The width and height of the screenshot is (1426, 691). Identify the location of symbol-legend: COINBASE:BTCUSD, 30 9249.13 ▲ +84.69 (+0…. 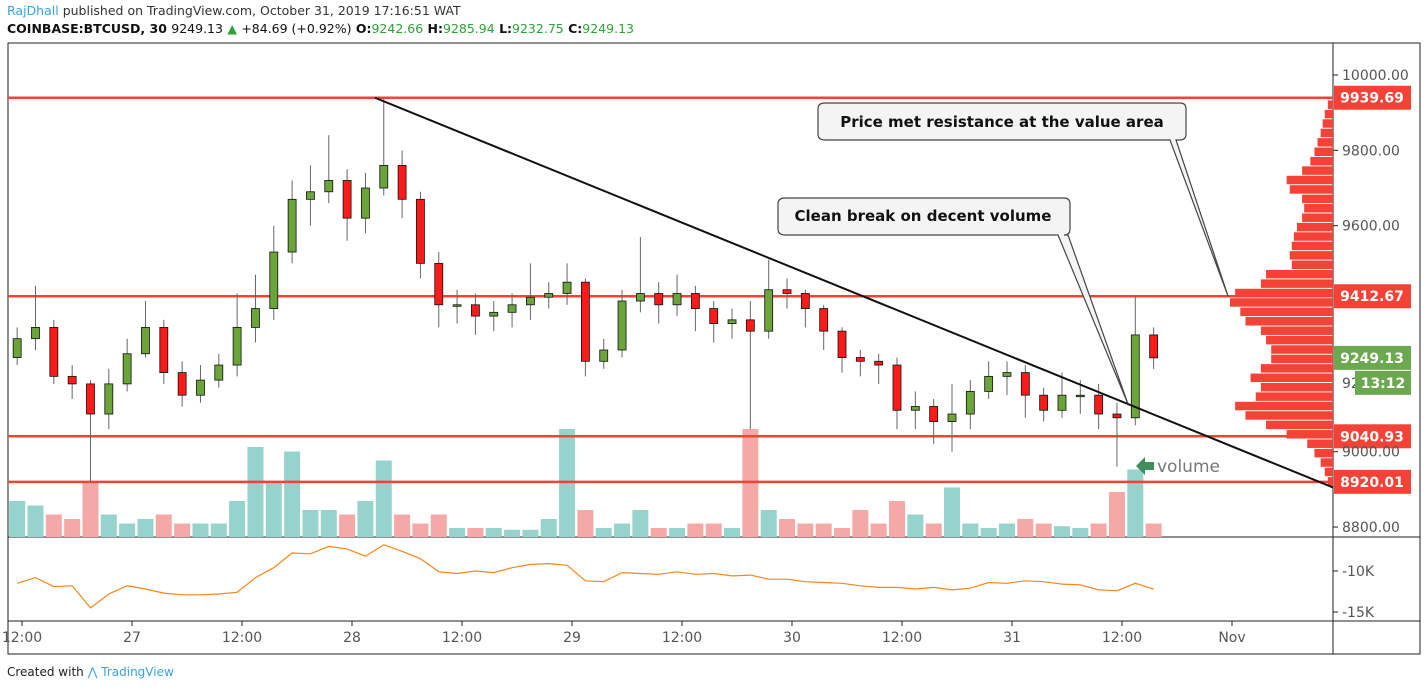
(320, 28).